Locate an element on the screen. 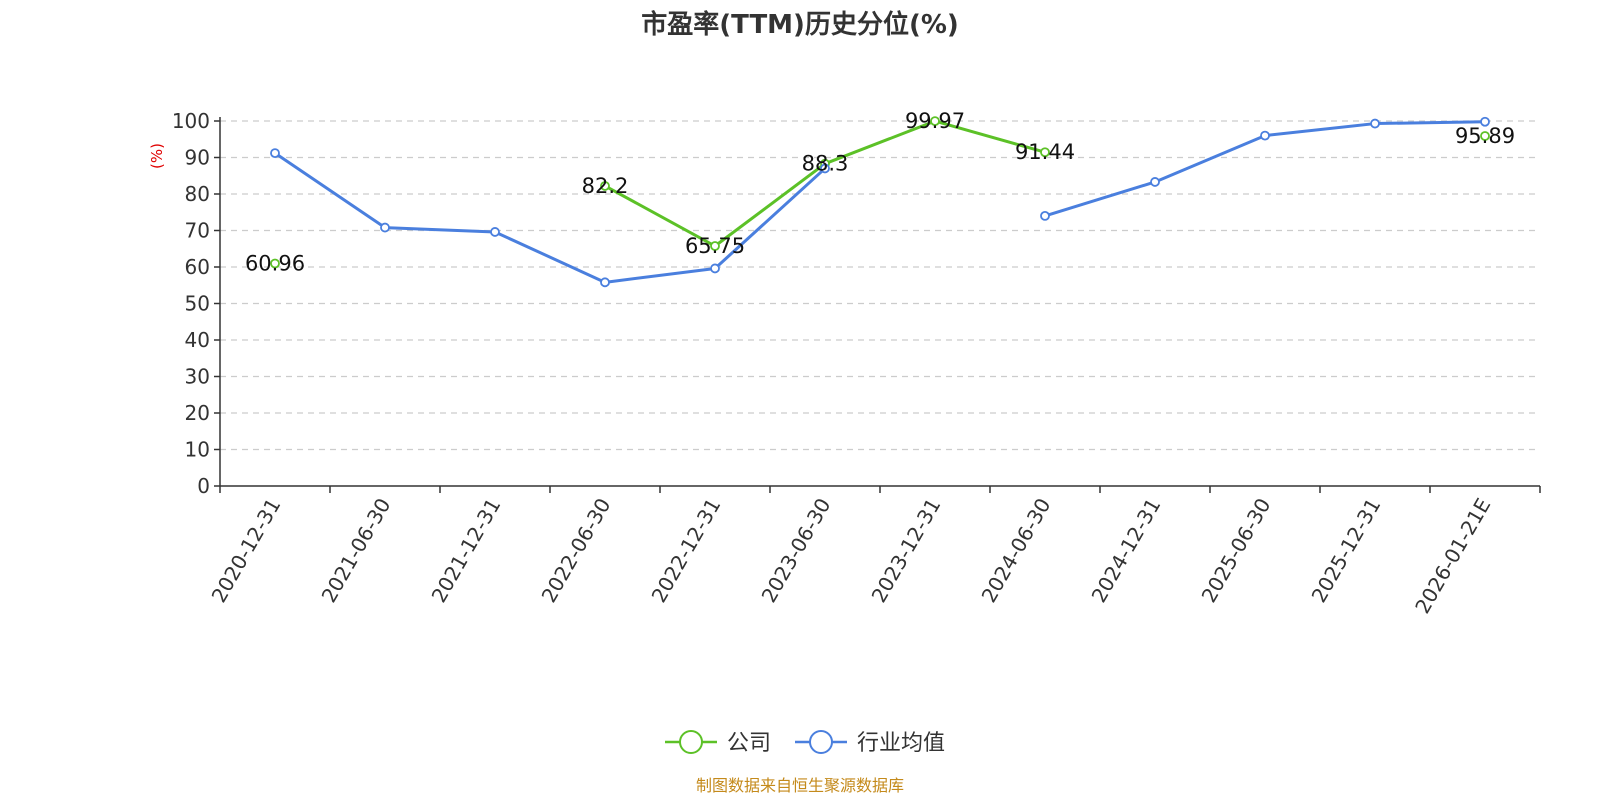 This screenshot has width=1600, height=800. x-tick-label: 2023-06-30 is located at coordinates (795, 550).